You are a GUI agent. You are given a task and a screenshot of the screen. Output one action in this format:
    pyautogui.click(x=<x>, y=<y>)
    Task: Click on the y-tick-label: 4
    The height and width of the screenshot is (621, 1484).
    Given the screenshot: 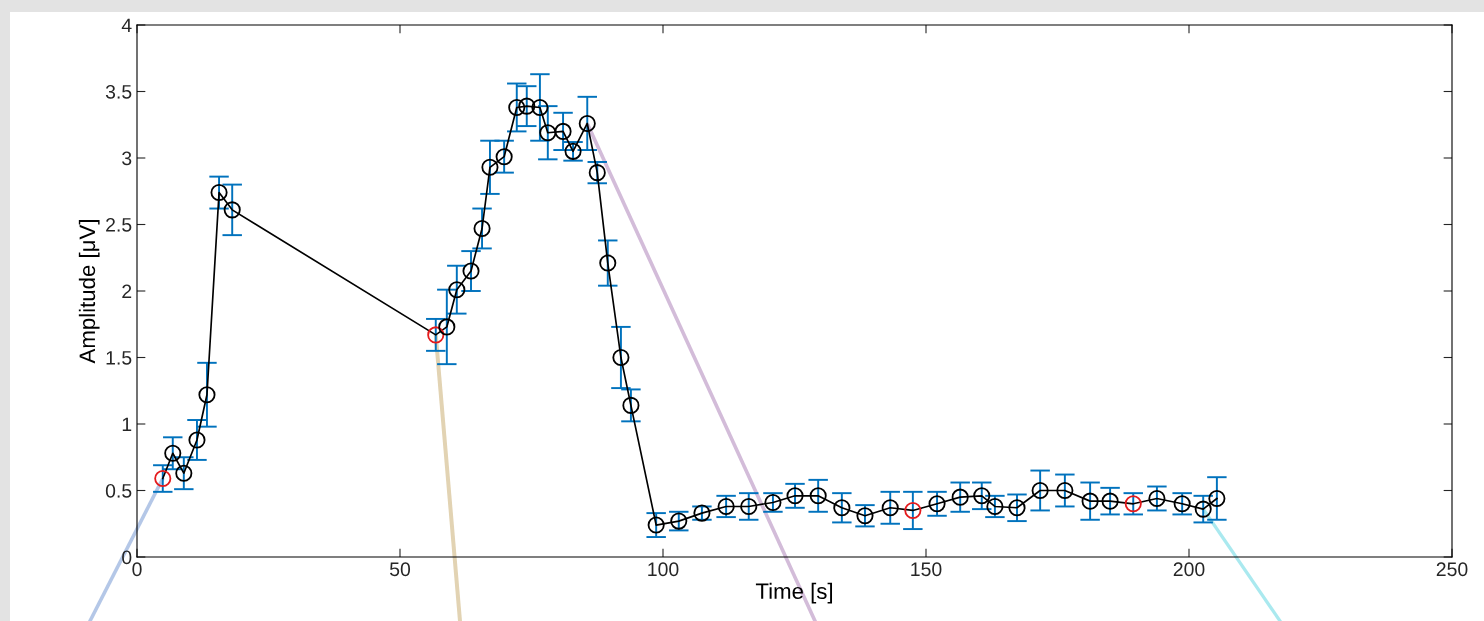 What is the action you would take?
    pyautogui.click(x=126, y=25)
    